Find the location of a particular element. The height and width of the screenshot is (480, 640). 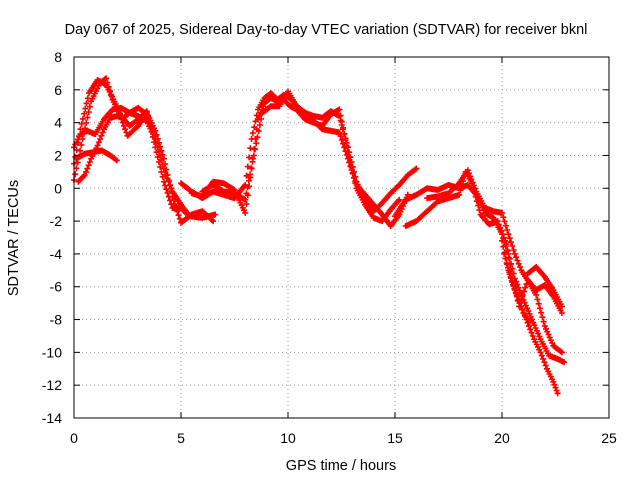

y-tick-label: -12 is located at coordinates (52, 385).